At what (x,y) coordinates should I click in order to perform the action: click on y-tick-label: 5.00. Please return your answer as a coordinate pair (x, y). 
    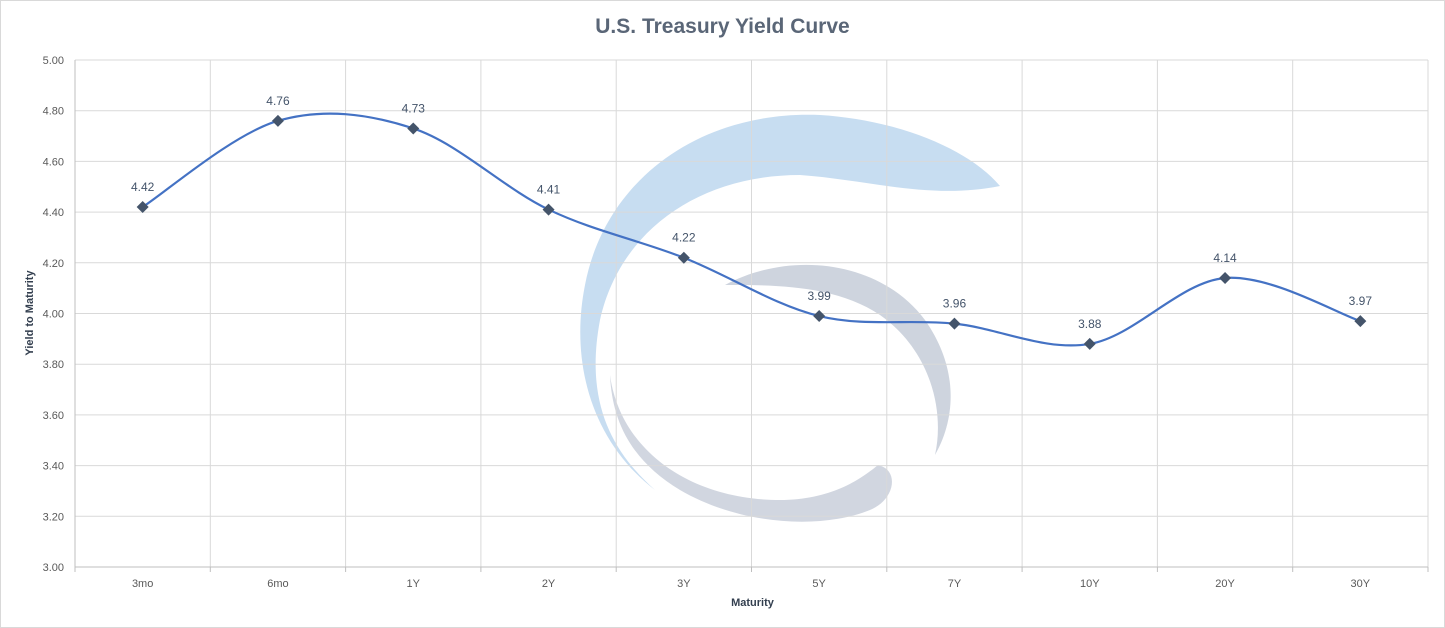
    Looking at the image, I should click on (53, 61).